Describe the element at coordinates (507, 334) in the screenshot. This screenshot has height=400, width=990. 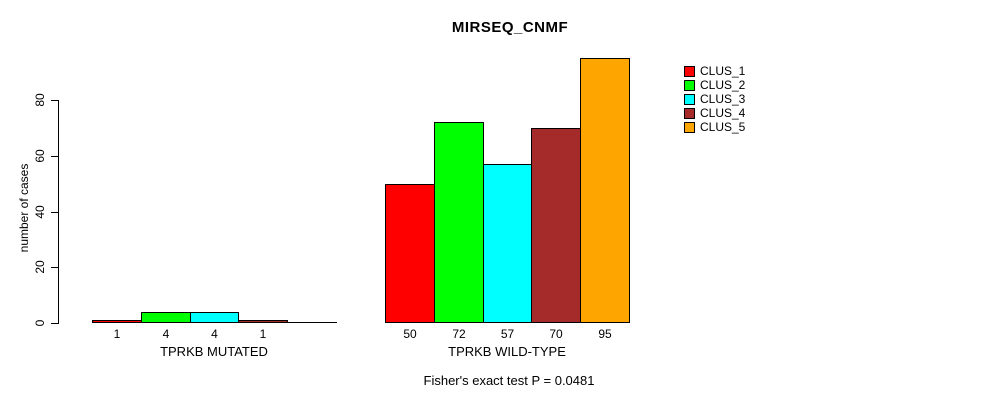
I see `bar-value-label: 57` at that location.